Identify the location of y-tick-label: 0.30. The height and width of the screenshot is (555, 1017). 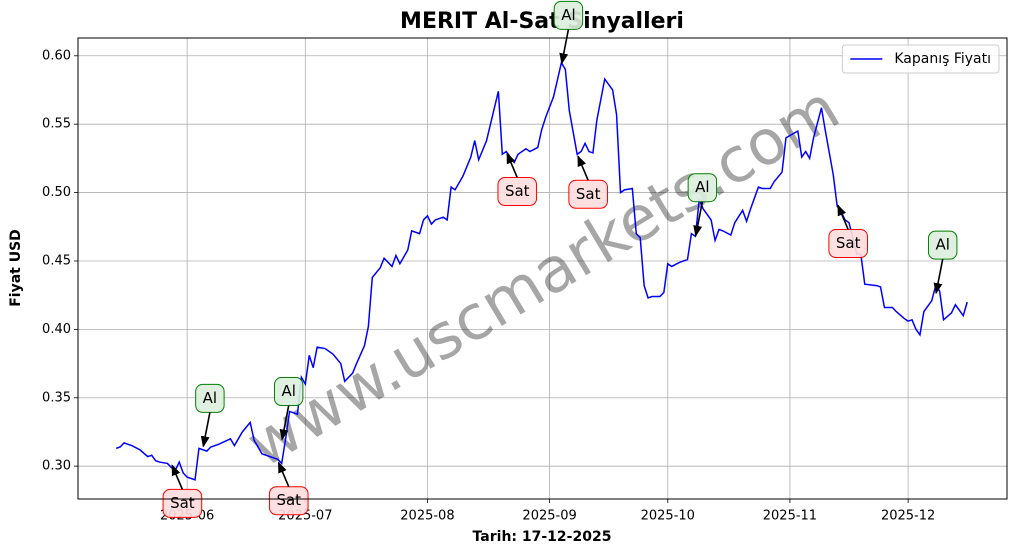
(56, 466).